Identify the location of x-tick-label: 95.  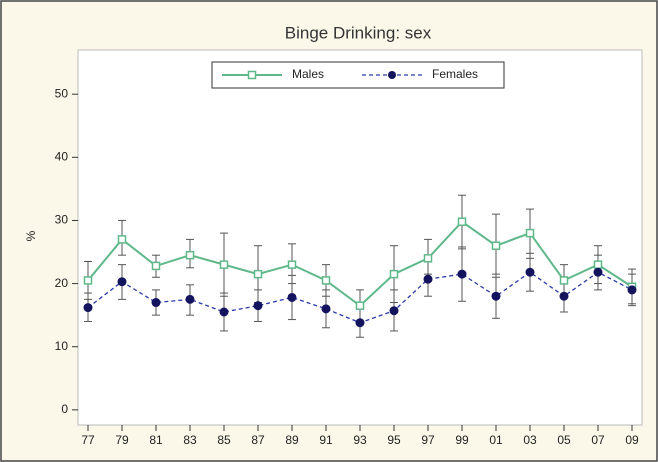
(394, 440).